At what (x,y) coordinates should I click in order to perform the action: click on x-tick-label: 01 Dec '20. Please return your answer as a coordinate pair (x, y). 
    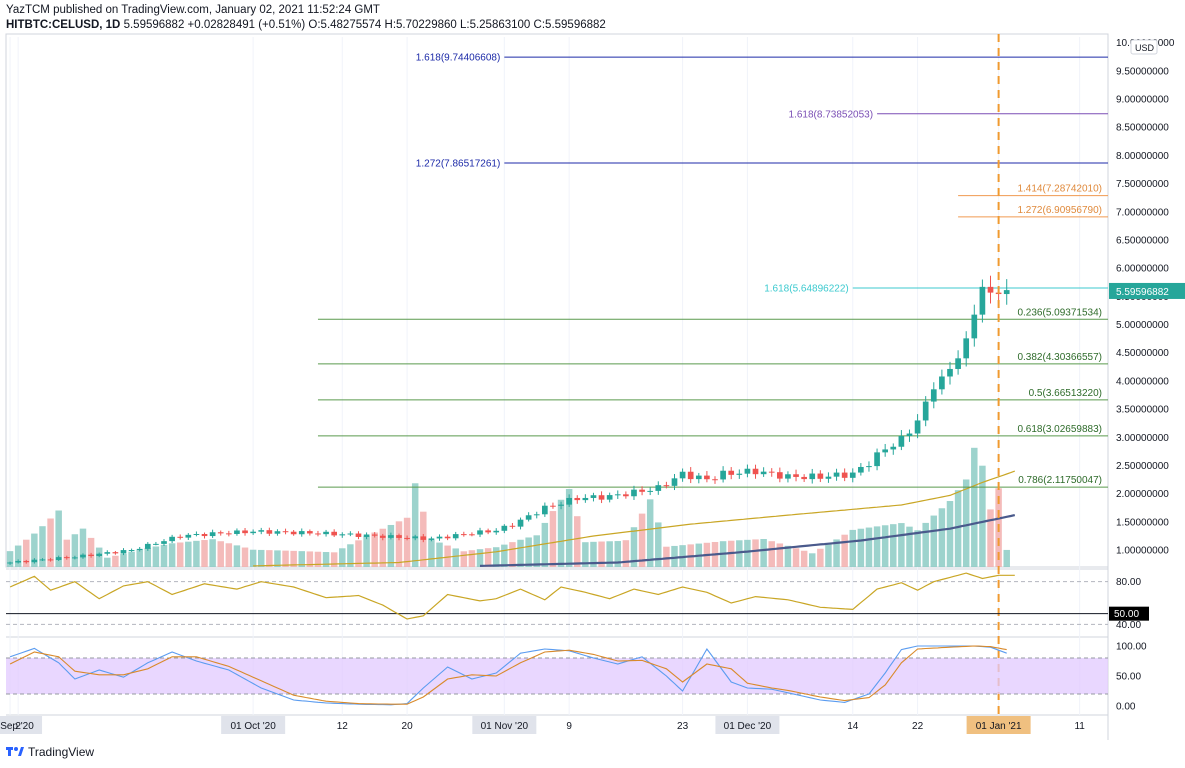
    Looking at the image, I should click on (748, 726).